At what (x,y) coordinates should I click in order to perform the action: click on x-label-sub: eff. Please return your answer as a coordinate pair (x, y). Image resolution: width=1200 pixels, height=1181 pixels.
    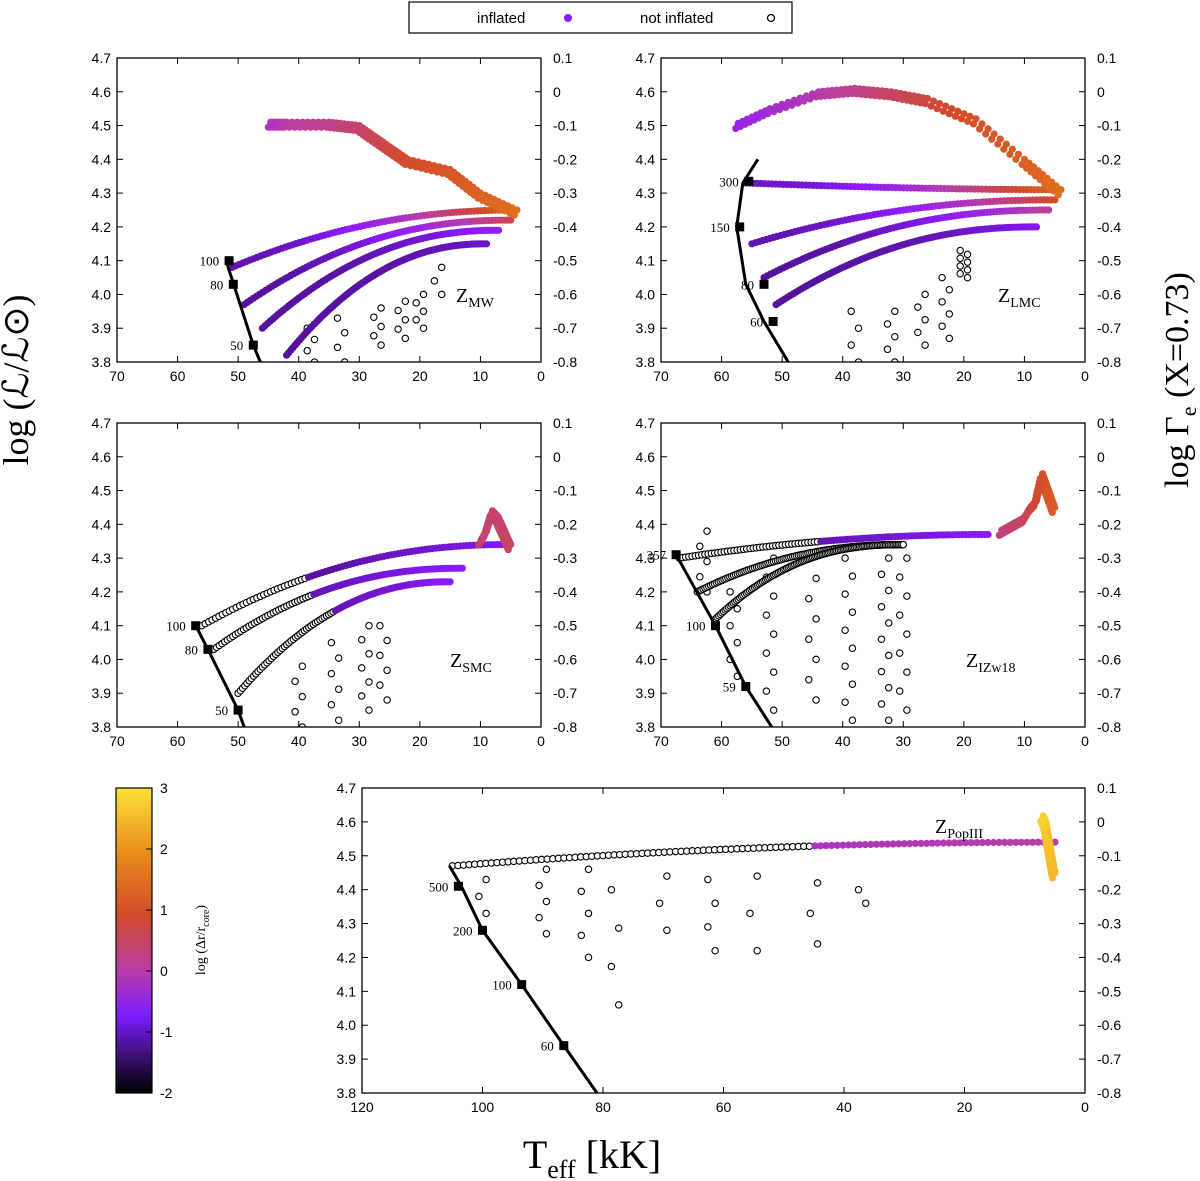
    Looking at the image, I should click on (561, 1168).